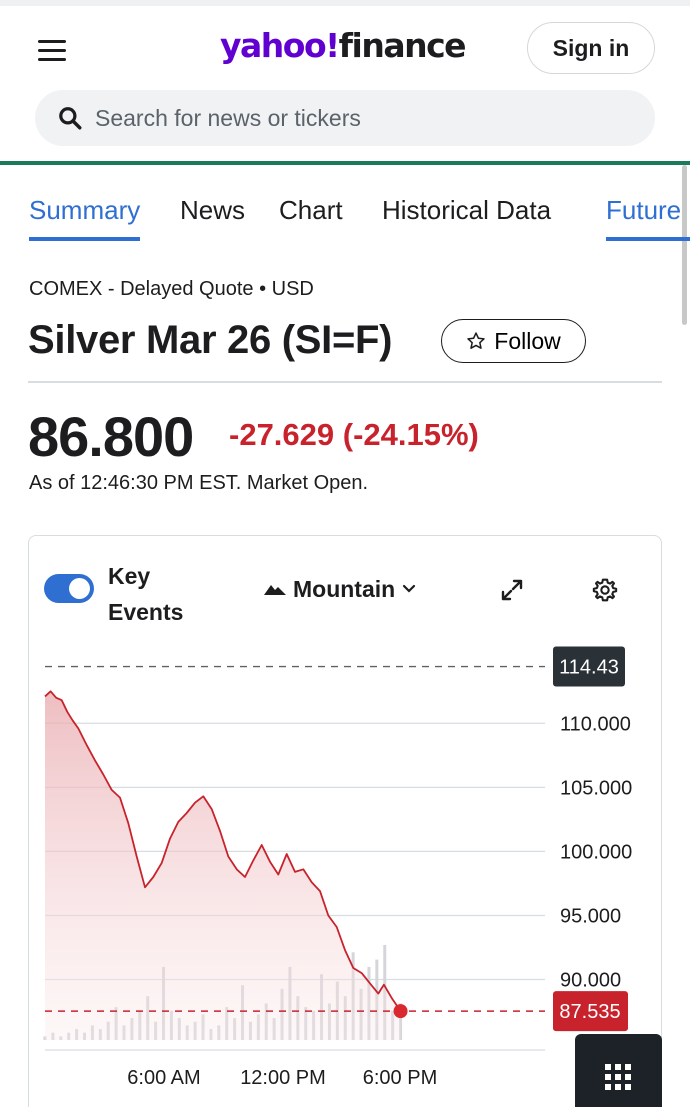 This screenshot has width=690, height=1107. I want to click on key-events-toggle, so click(69, 588).